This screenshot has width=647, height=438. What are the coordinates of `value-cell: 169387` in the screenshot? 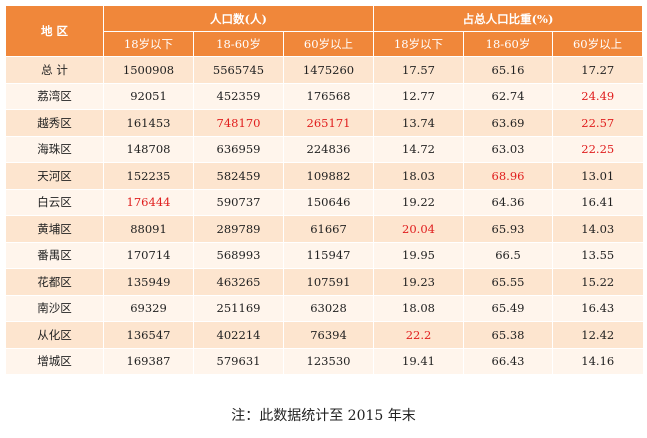 It's located at (148, 360).